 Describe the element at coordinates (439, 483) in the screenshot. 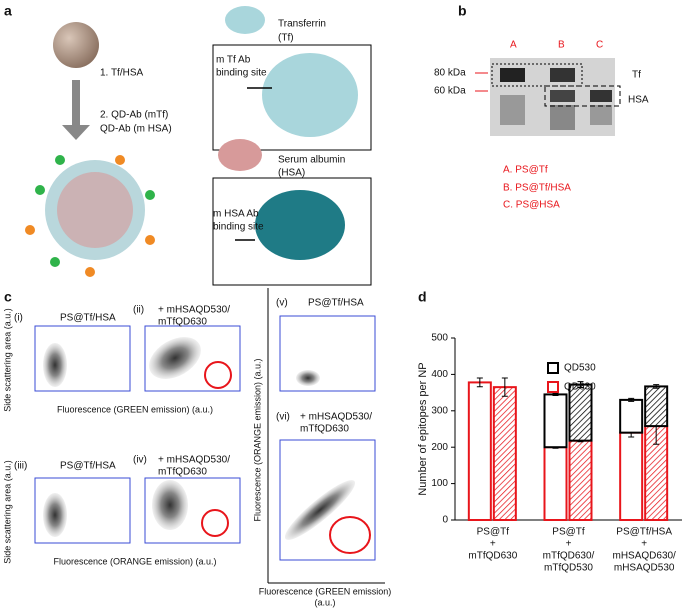

I see `y-tick-label: 100` at that location.